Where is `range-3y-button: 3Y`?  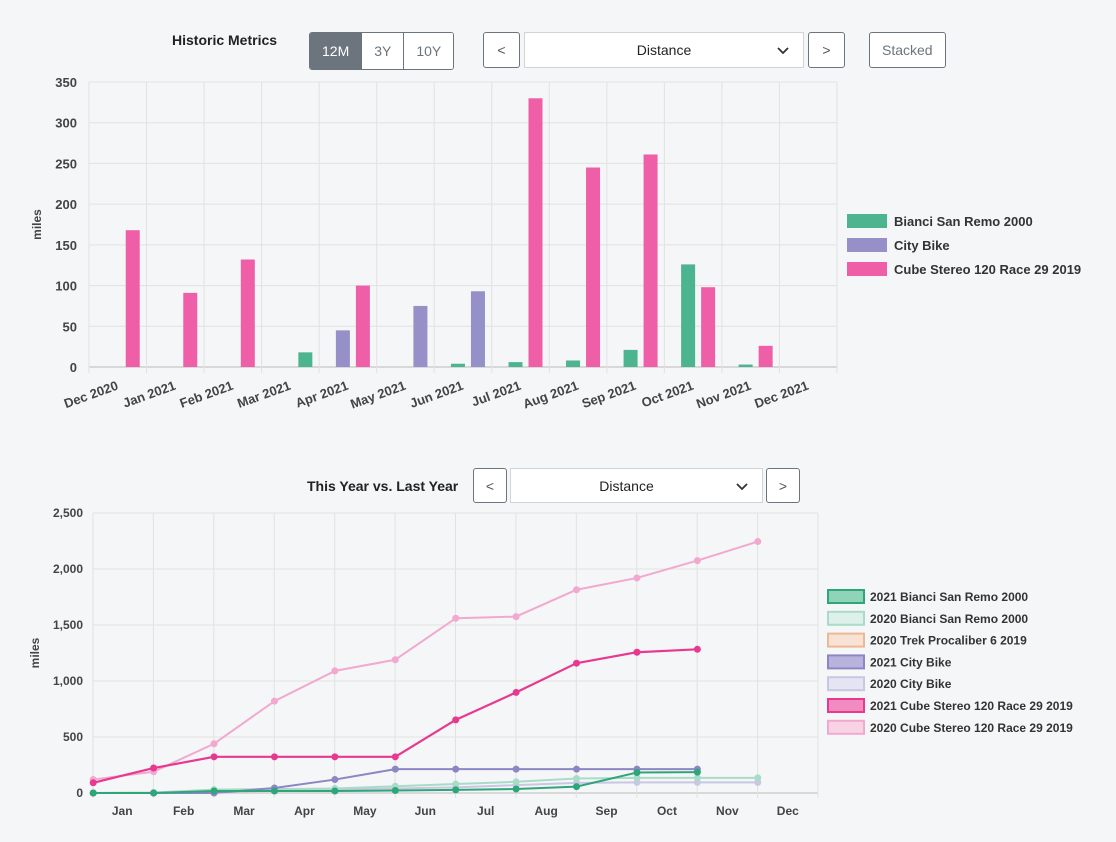 range-3y-button: 3Y is located at coordinates (382, 51).